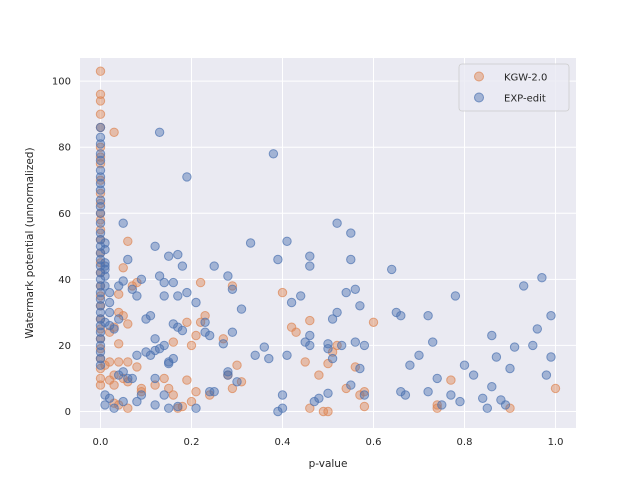 Image resolution: width=640 pixels, height=480 pixels. What do you see at coordinates (479, 97) in the screenshot?
I see `legend-marker-exp` at bounding box center [479, 97].